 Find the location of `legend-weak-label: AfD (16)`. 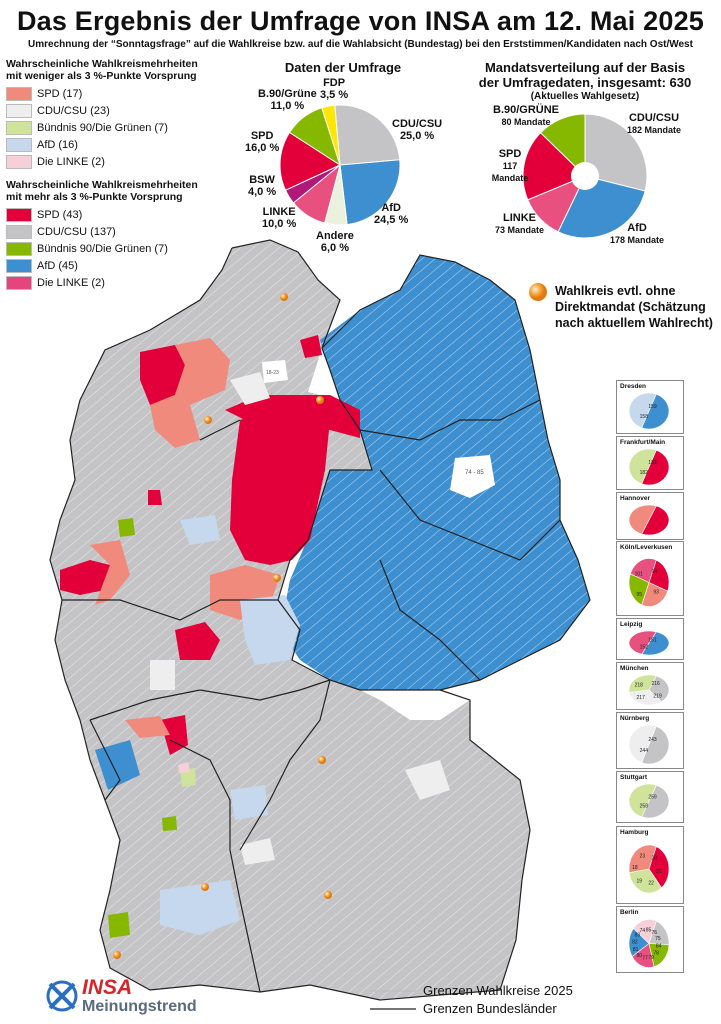

legend-weak-label: AfD (16) is located at coordinates (57, 144).